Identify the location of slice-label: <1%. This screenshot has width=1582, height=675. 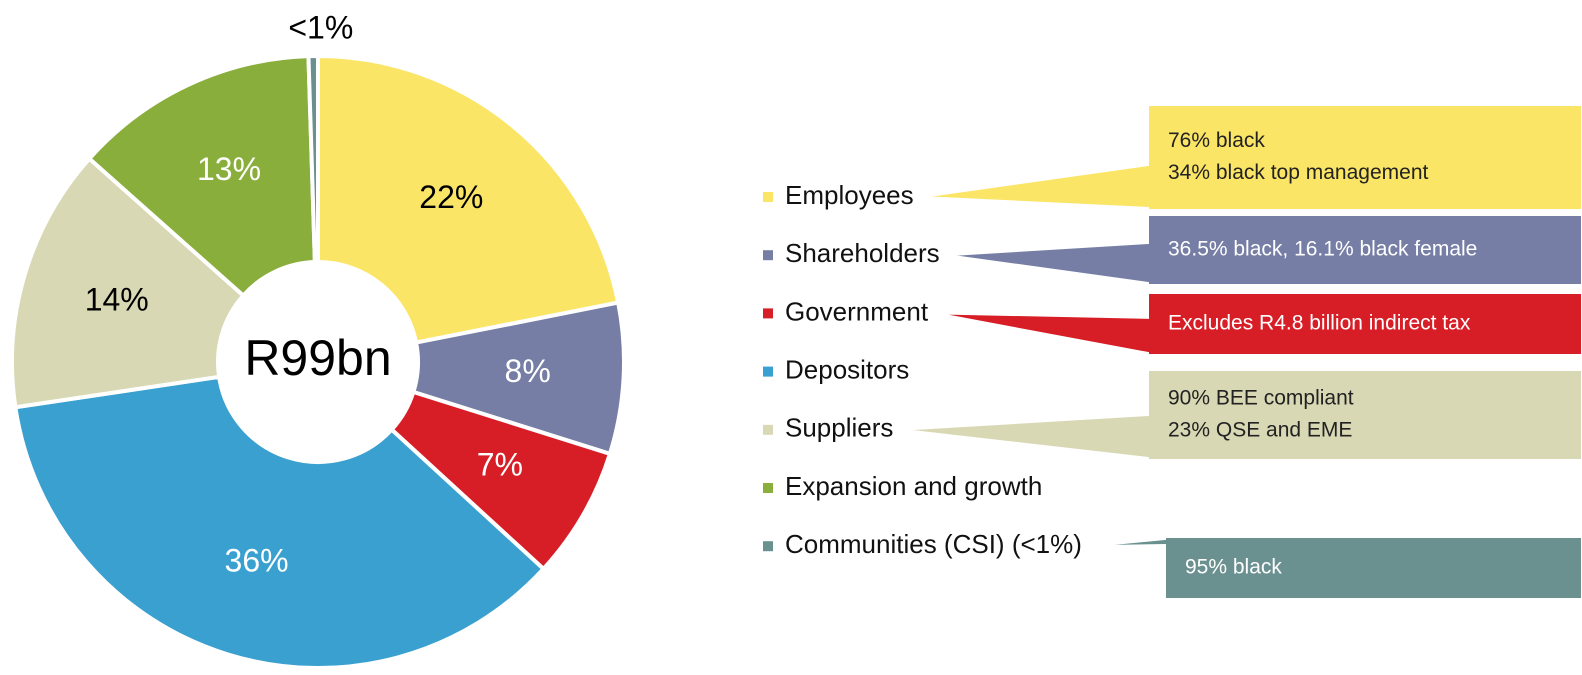
(320, 27).